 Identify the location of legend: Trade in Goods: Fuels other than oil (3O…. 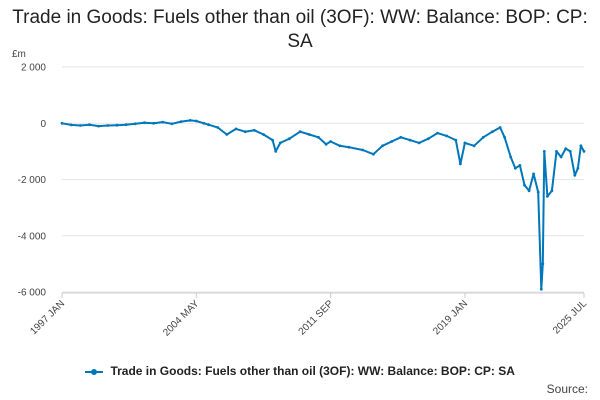
(300, 371).